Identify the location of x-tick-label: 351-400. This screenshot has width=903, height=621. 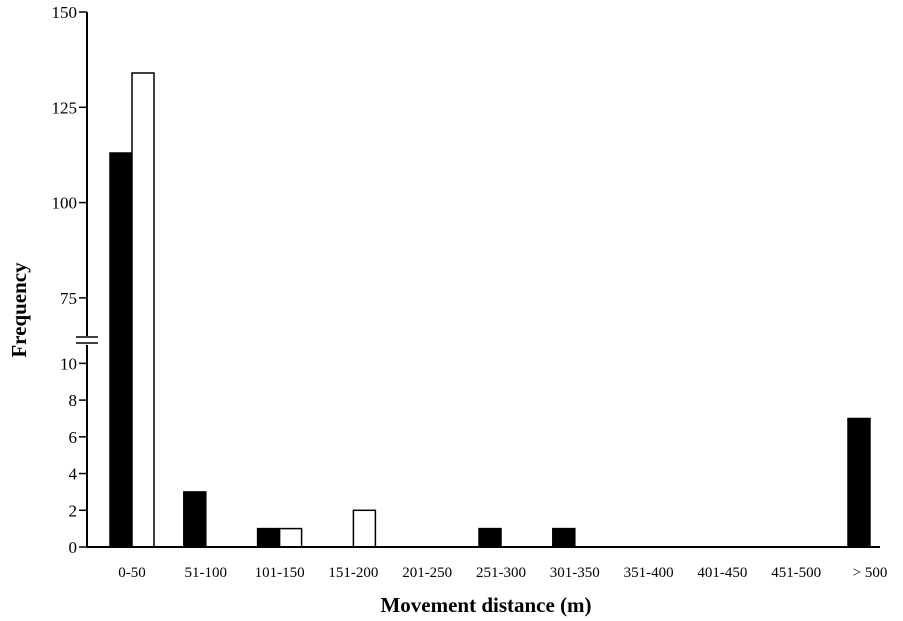
(649, 573).